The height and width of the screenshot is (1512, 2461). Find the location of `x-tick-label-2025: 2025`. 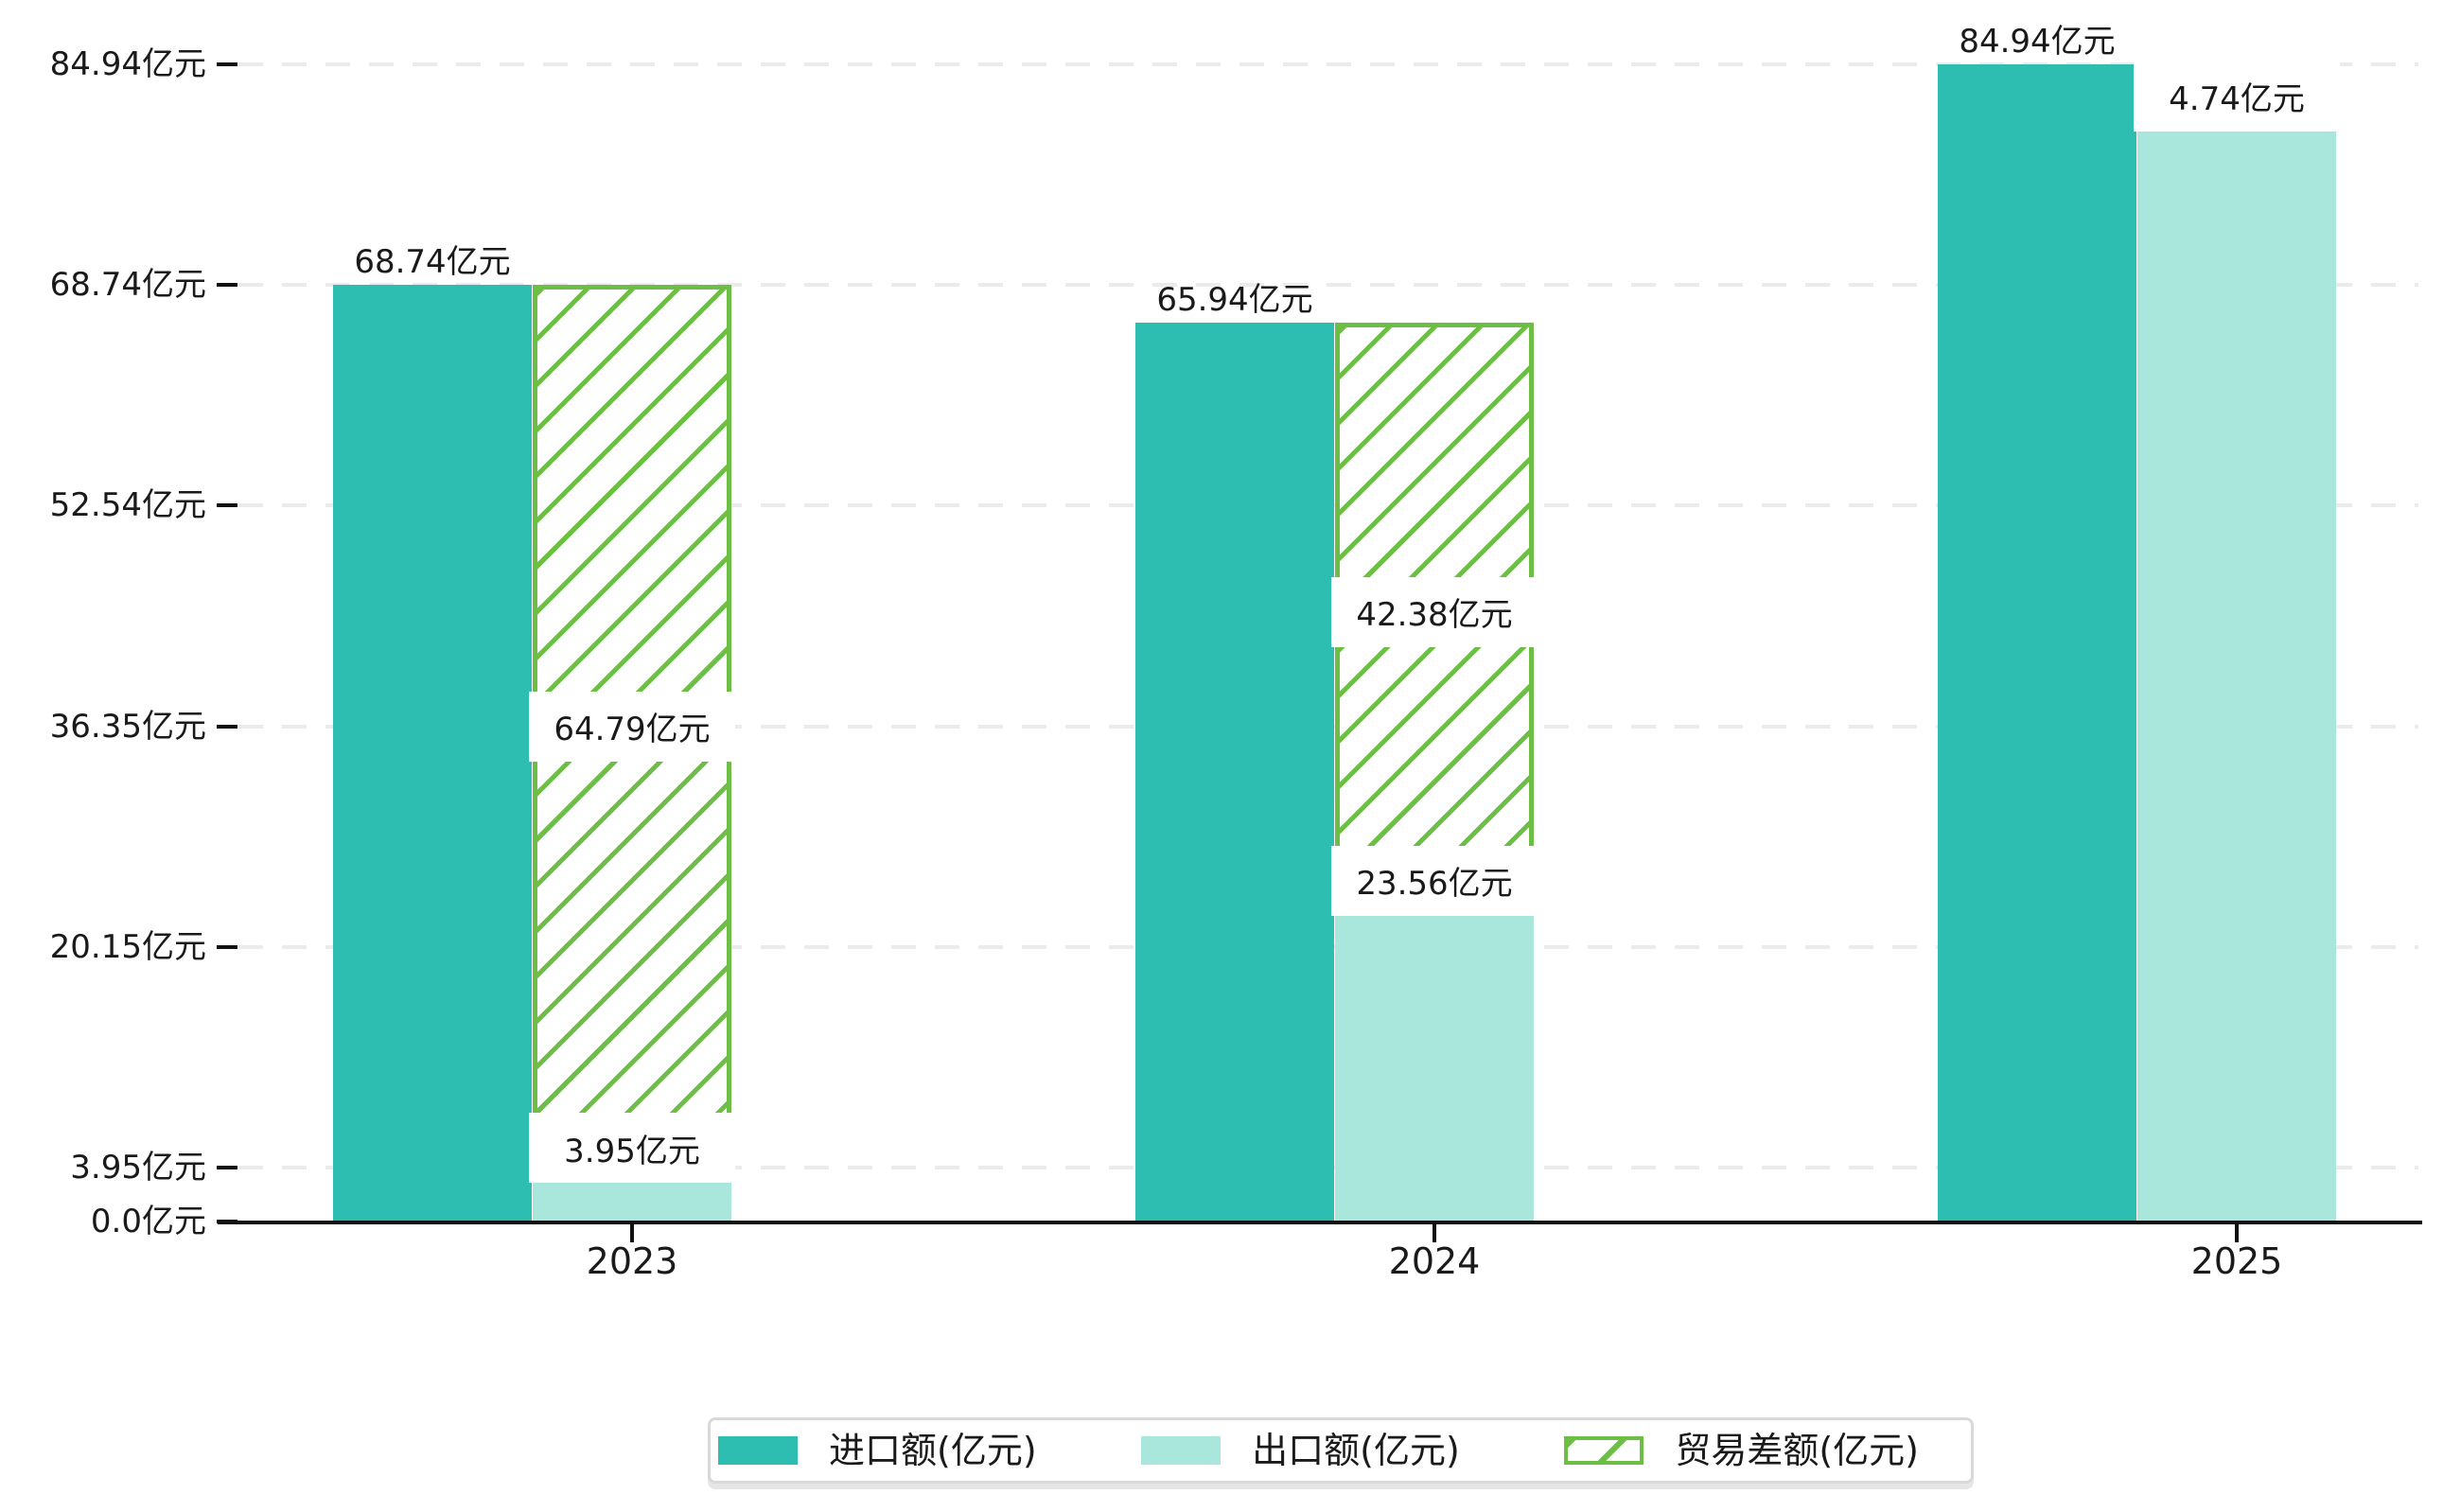

x-tick-label-2025: 2025 is located at coordinates (2236, 1261).